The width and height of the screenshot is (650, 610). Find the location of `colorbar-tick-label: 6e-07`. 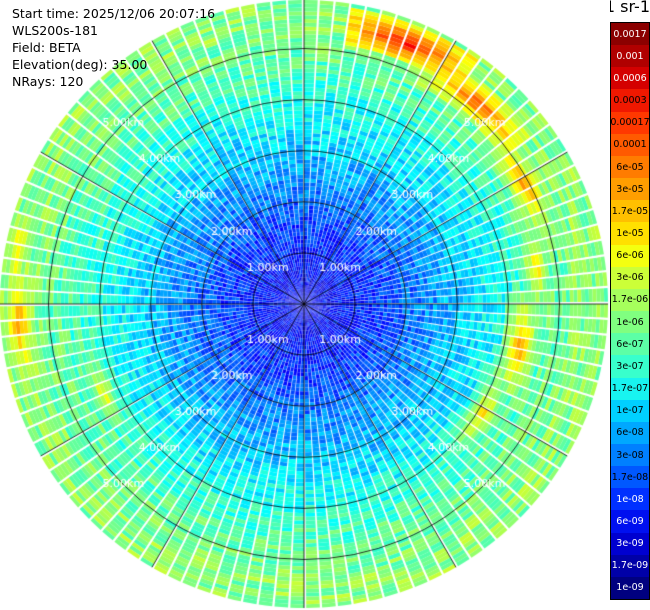

colorbar-tick-label: 6e-07 is located at coordinates (630, 344).